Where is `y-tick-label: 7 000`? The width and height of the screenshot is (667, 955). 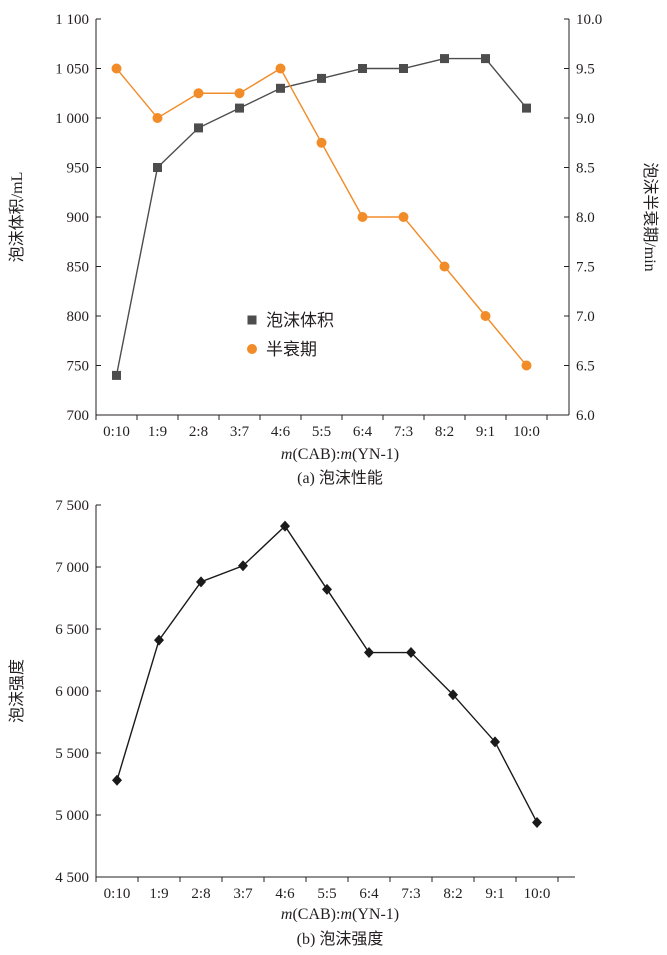
y-tick-label: 7 000 is located at coordinates (72, 568).